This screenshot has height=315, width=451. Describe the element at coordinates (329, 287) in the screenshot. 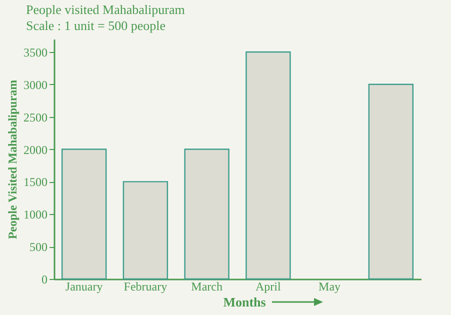

I see `x-tick-label: May` at that location.